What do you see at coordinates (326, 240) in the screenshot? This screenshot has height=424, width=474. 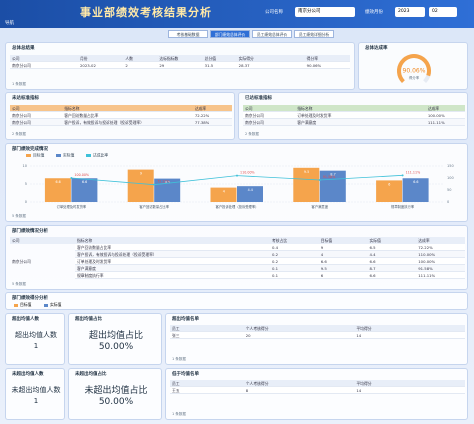 I see `table-cell: 目标值` at bounding box center [326, 240].